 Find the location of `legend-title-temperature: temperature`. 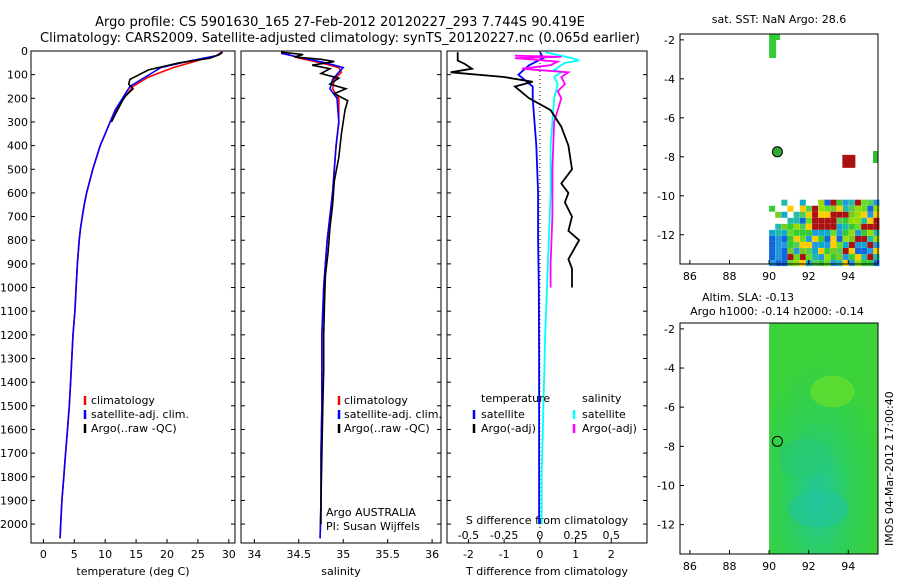

legend-title-temperature: temperature is located at coordinates (515, 398).